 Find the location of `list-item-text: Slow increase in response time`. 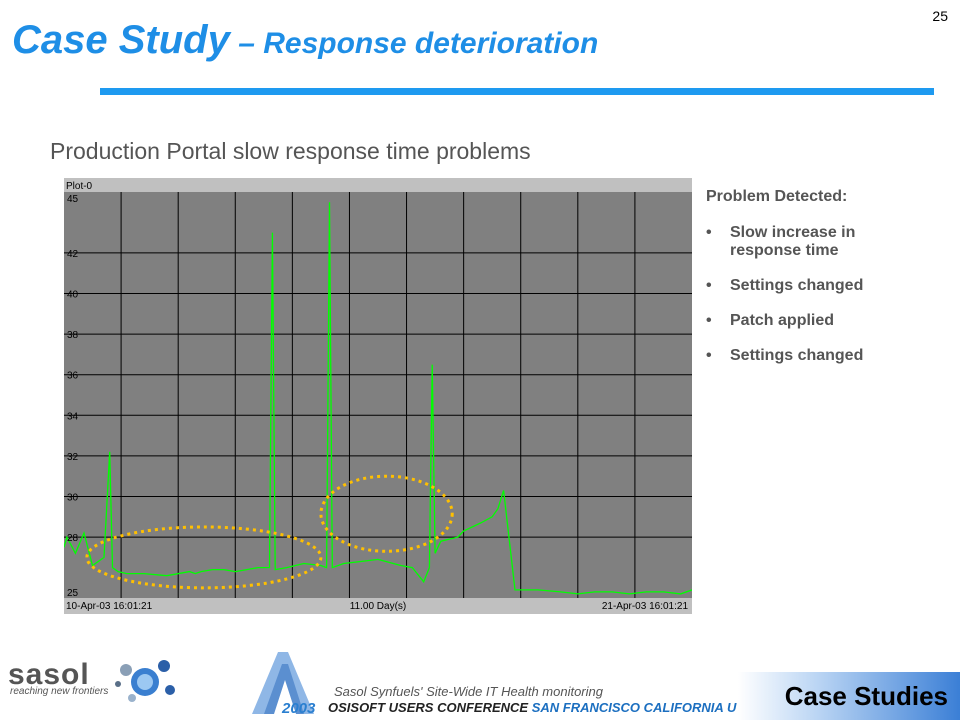

list-item-text: Slow increase in response time is located at coordinates (793, 241).